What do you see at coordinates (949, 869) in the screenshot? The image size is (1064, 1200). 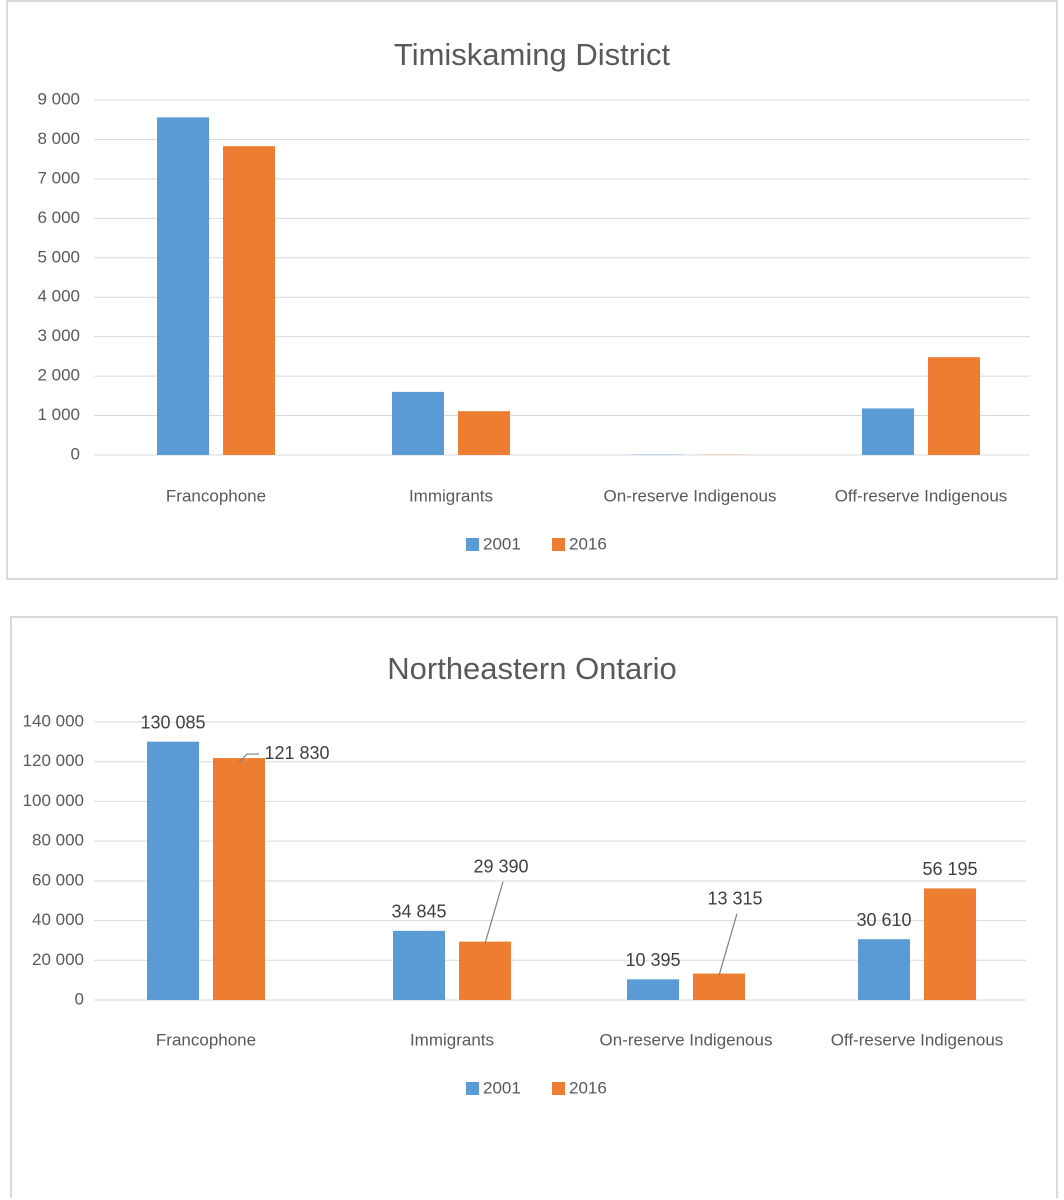 I see `data-label-off-reserve-indigenous-2016: 56 195` at bounding box center [949, 869].